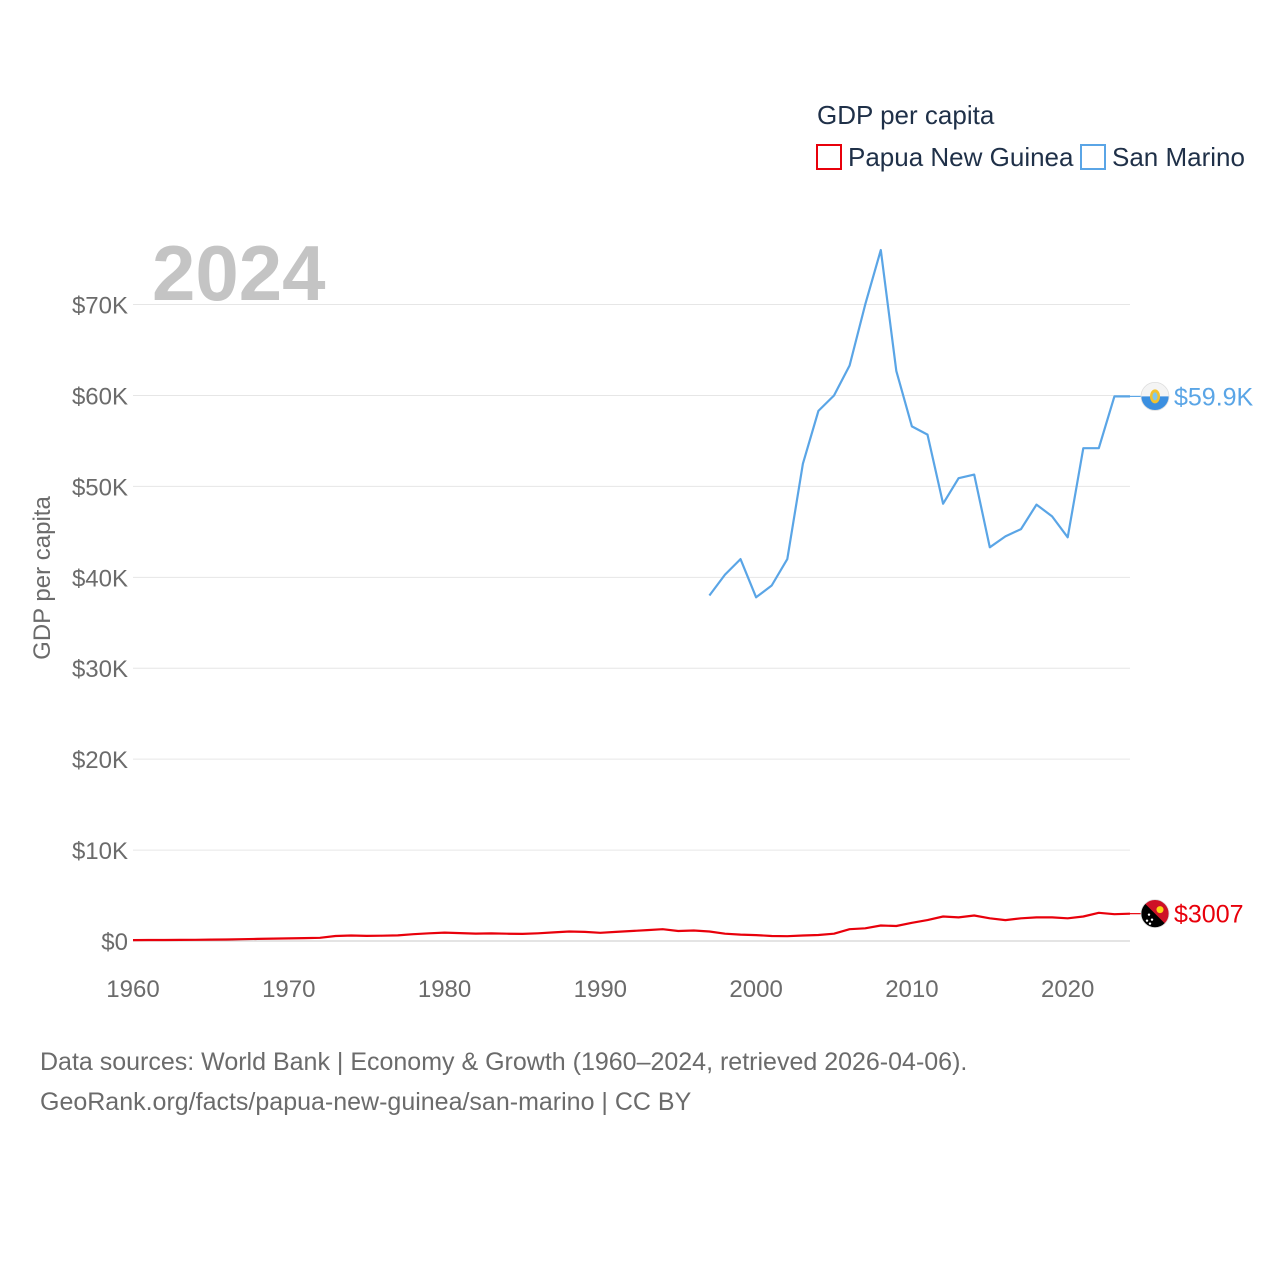  Describe the element at coordinates (100, 306) in the screenshot. I see `y-tick-label: $70K` at that location.